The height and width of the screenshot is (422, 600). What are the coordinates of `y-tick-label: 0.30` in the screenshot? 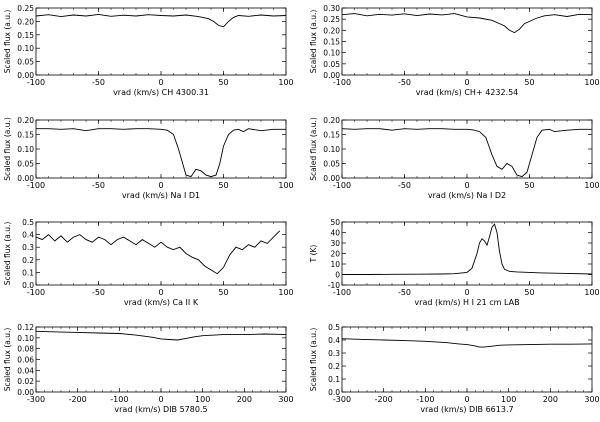 It's located at (331, 8).